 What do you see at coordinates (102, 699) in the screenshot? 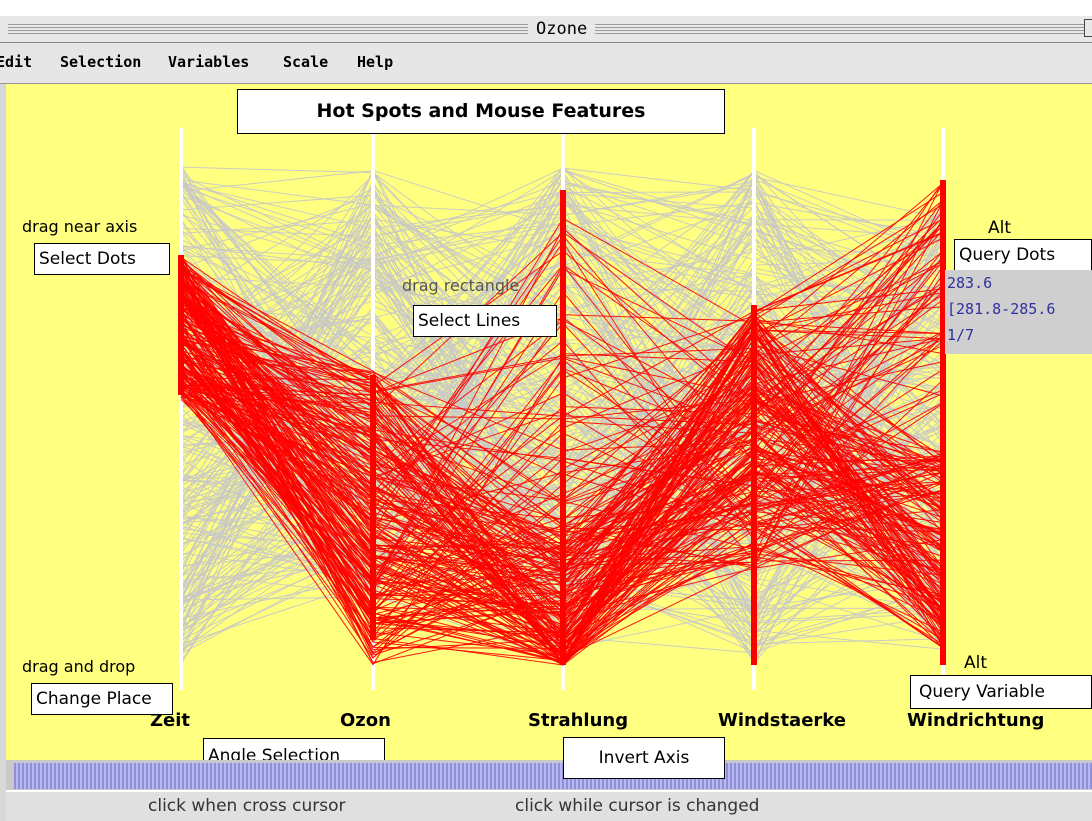
I see `change-place-callout: Change Place` at bounding box center [102, 699].